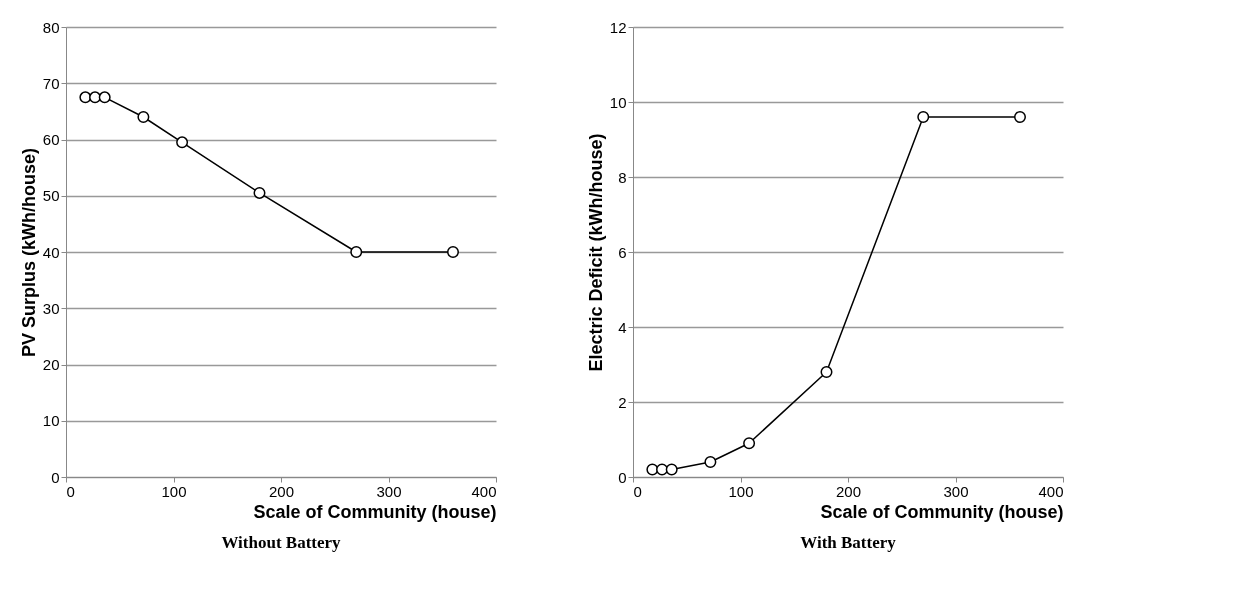 The width and height of the screenshot is (1234, 612). I want to click on y-tick-label: 70, so click(51, 83).